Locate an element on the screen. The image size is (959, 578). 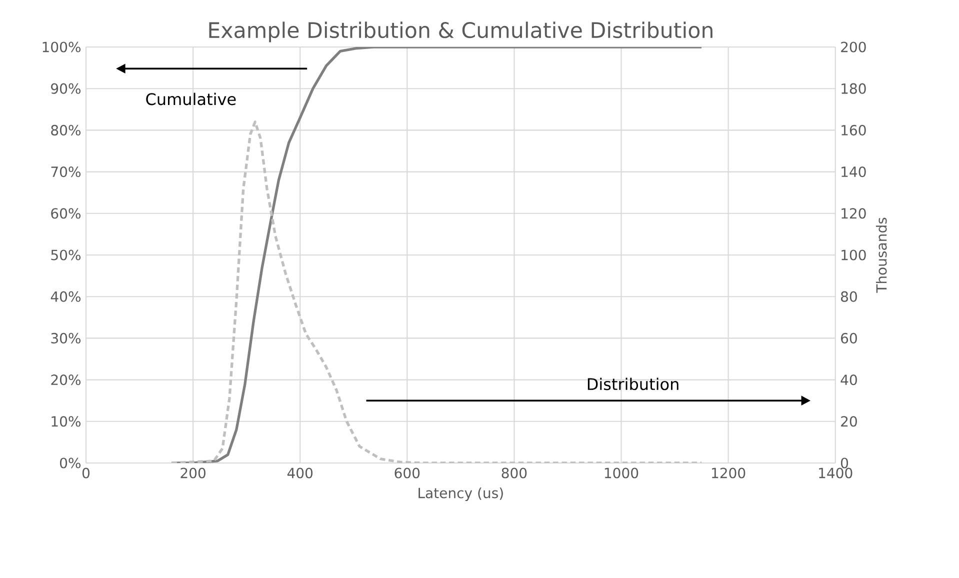
y-tick-label: 100% is located at coordinates (61, 47).